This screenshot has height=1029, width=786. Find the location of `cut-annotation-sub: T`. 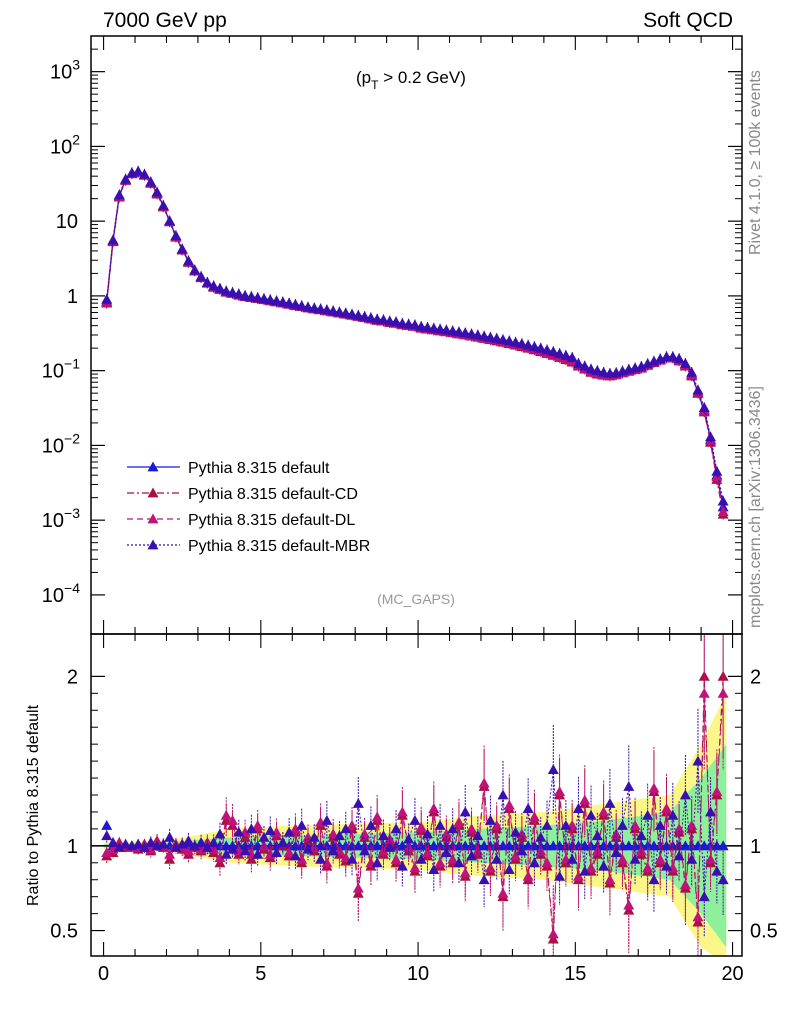

cut-annotation-sub: T is located at coordinates (375, 85).